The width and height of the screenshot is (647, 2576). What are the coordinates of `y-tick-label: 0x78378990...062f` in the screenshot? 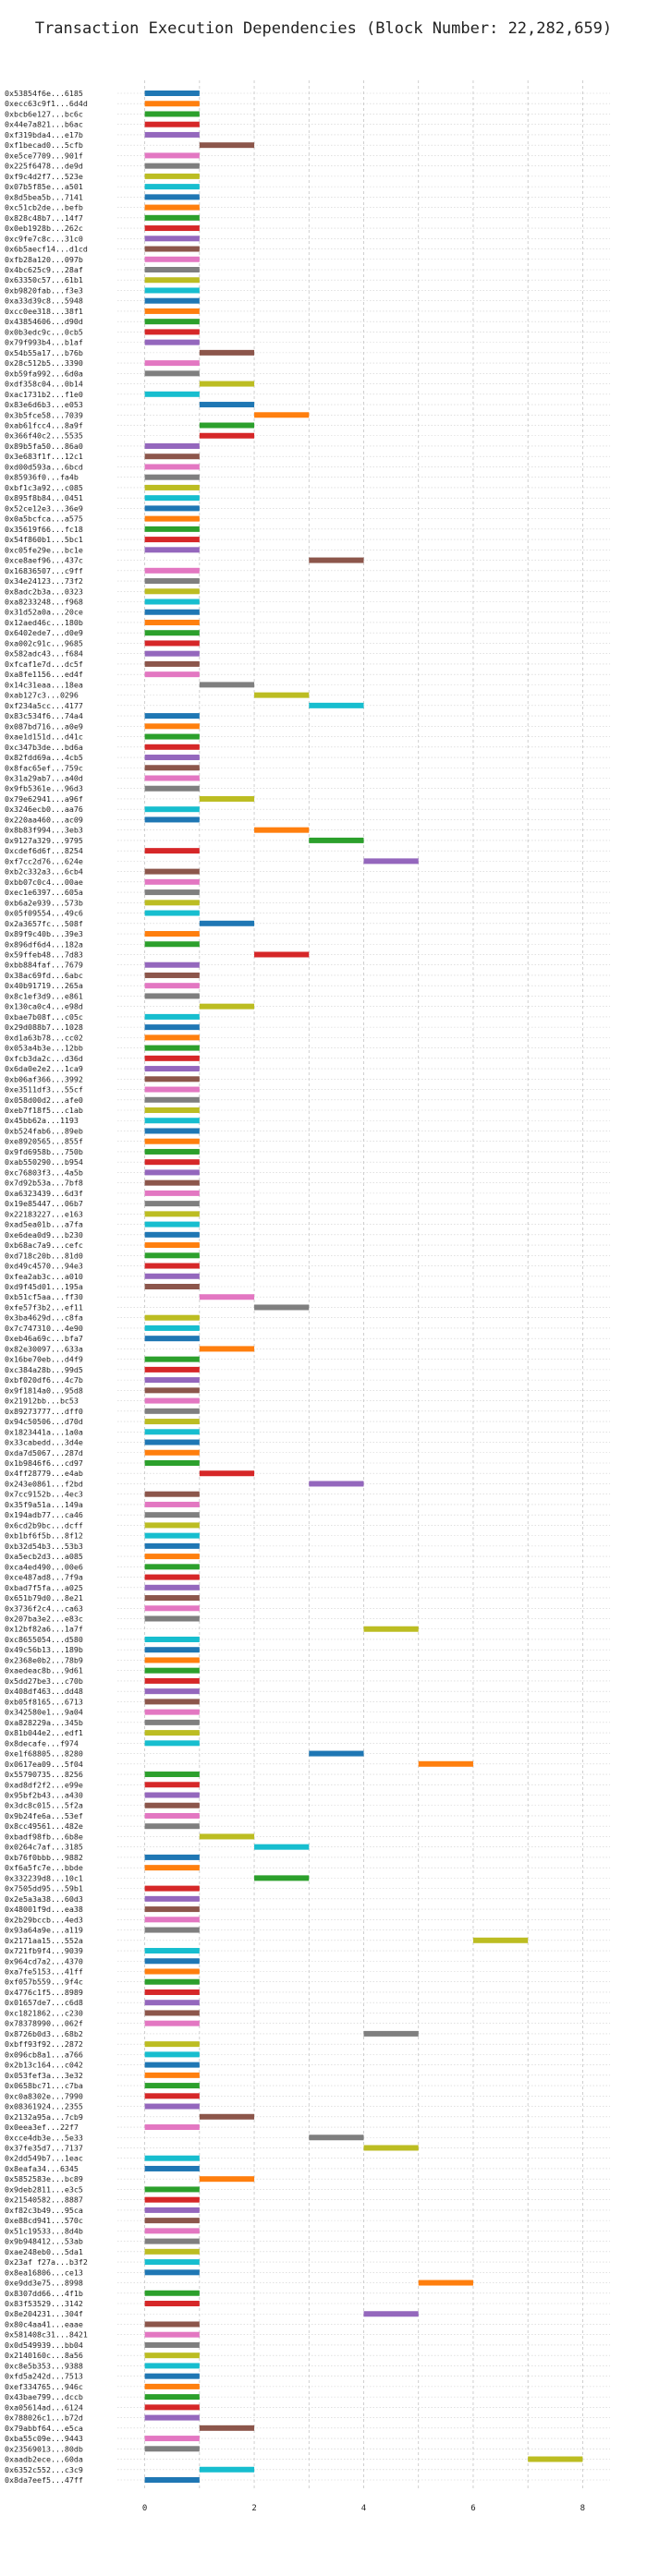 It's located at (44, 2023).